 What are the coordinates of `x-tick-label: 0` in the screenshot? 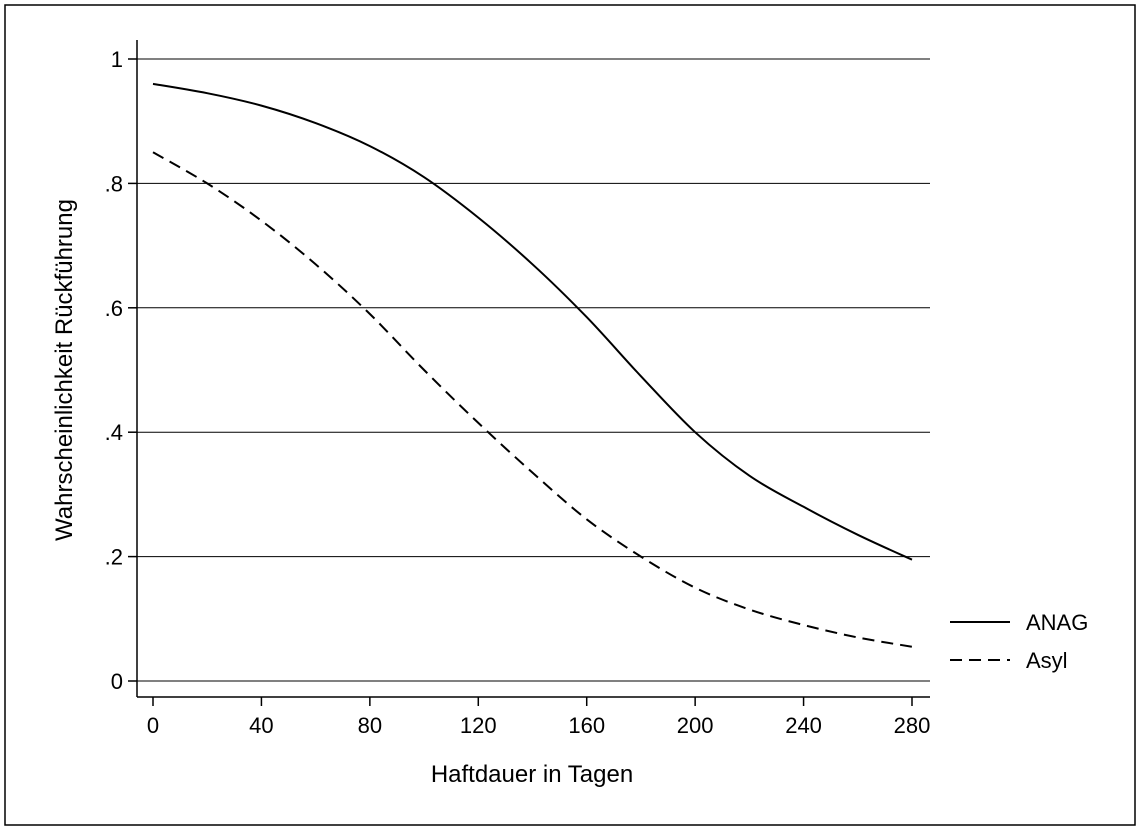 It's located at (153, 725).